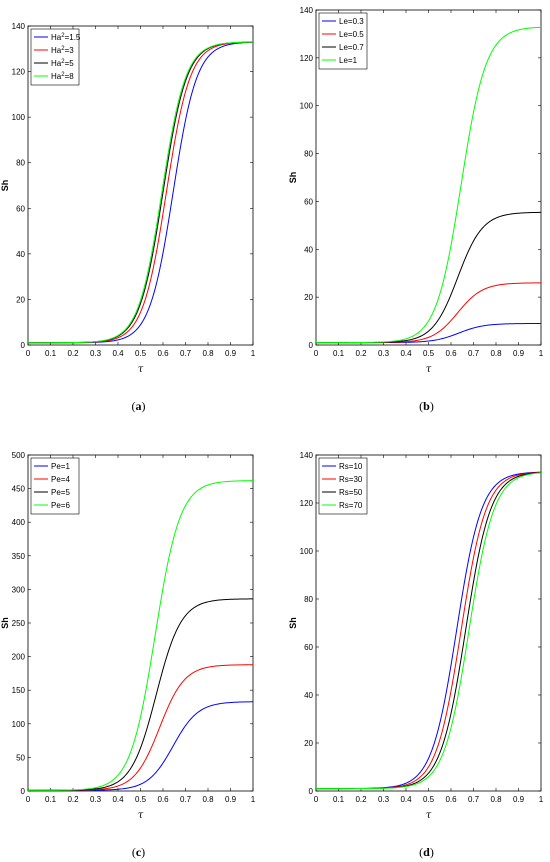  I want to click on y-tick-label: 60, so click(20, 208).